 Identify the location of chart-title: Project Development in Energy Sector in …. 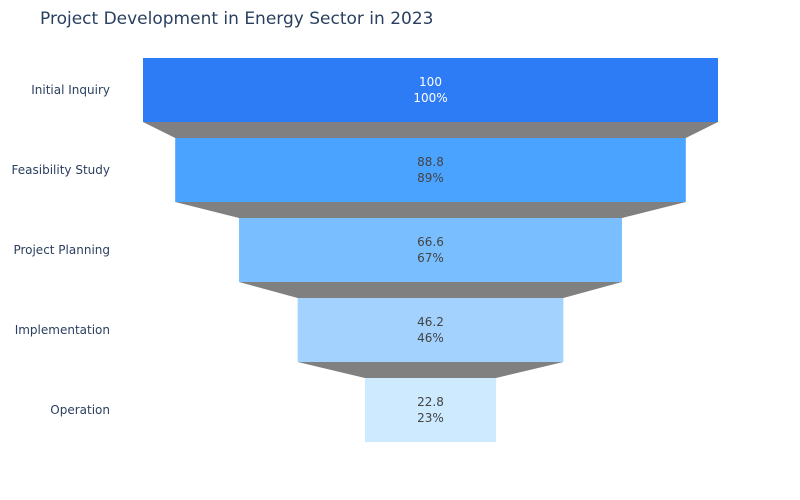
(237, 19).